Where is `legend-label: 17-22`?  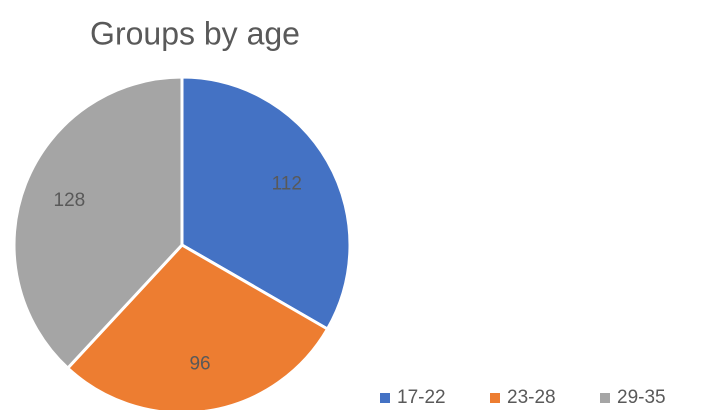 legend-label: 17-22 is located at coordinates (421, 397).